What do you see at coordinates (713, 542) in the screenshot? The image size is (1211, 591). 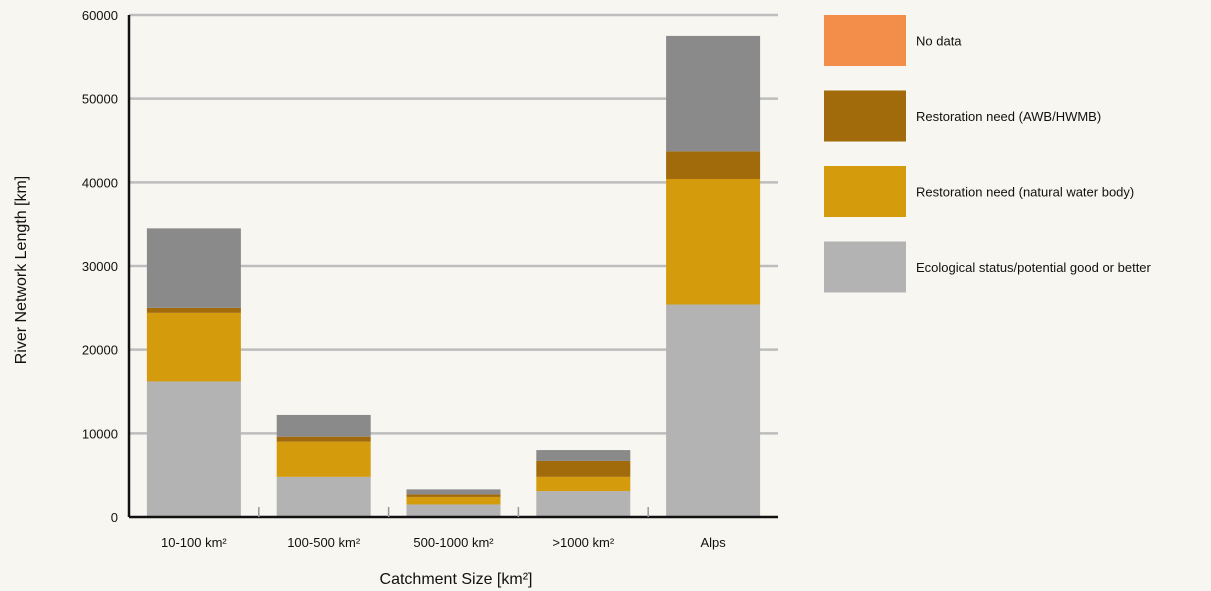 I see `x-tick-label: Alps` at bounding box center [713, 542].